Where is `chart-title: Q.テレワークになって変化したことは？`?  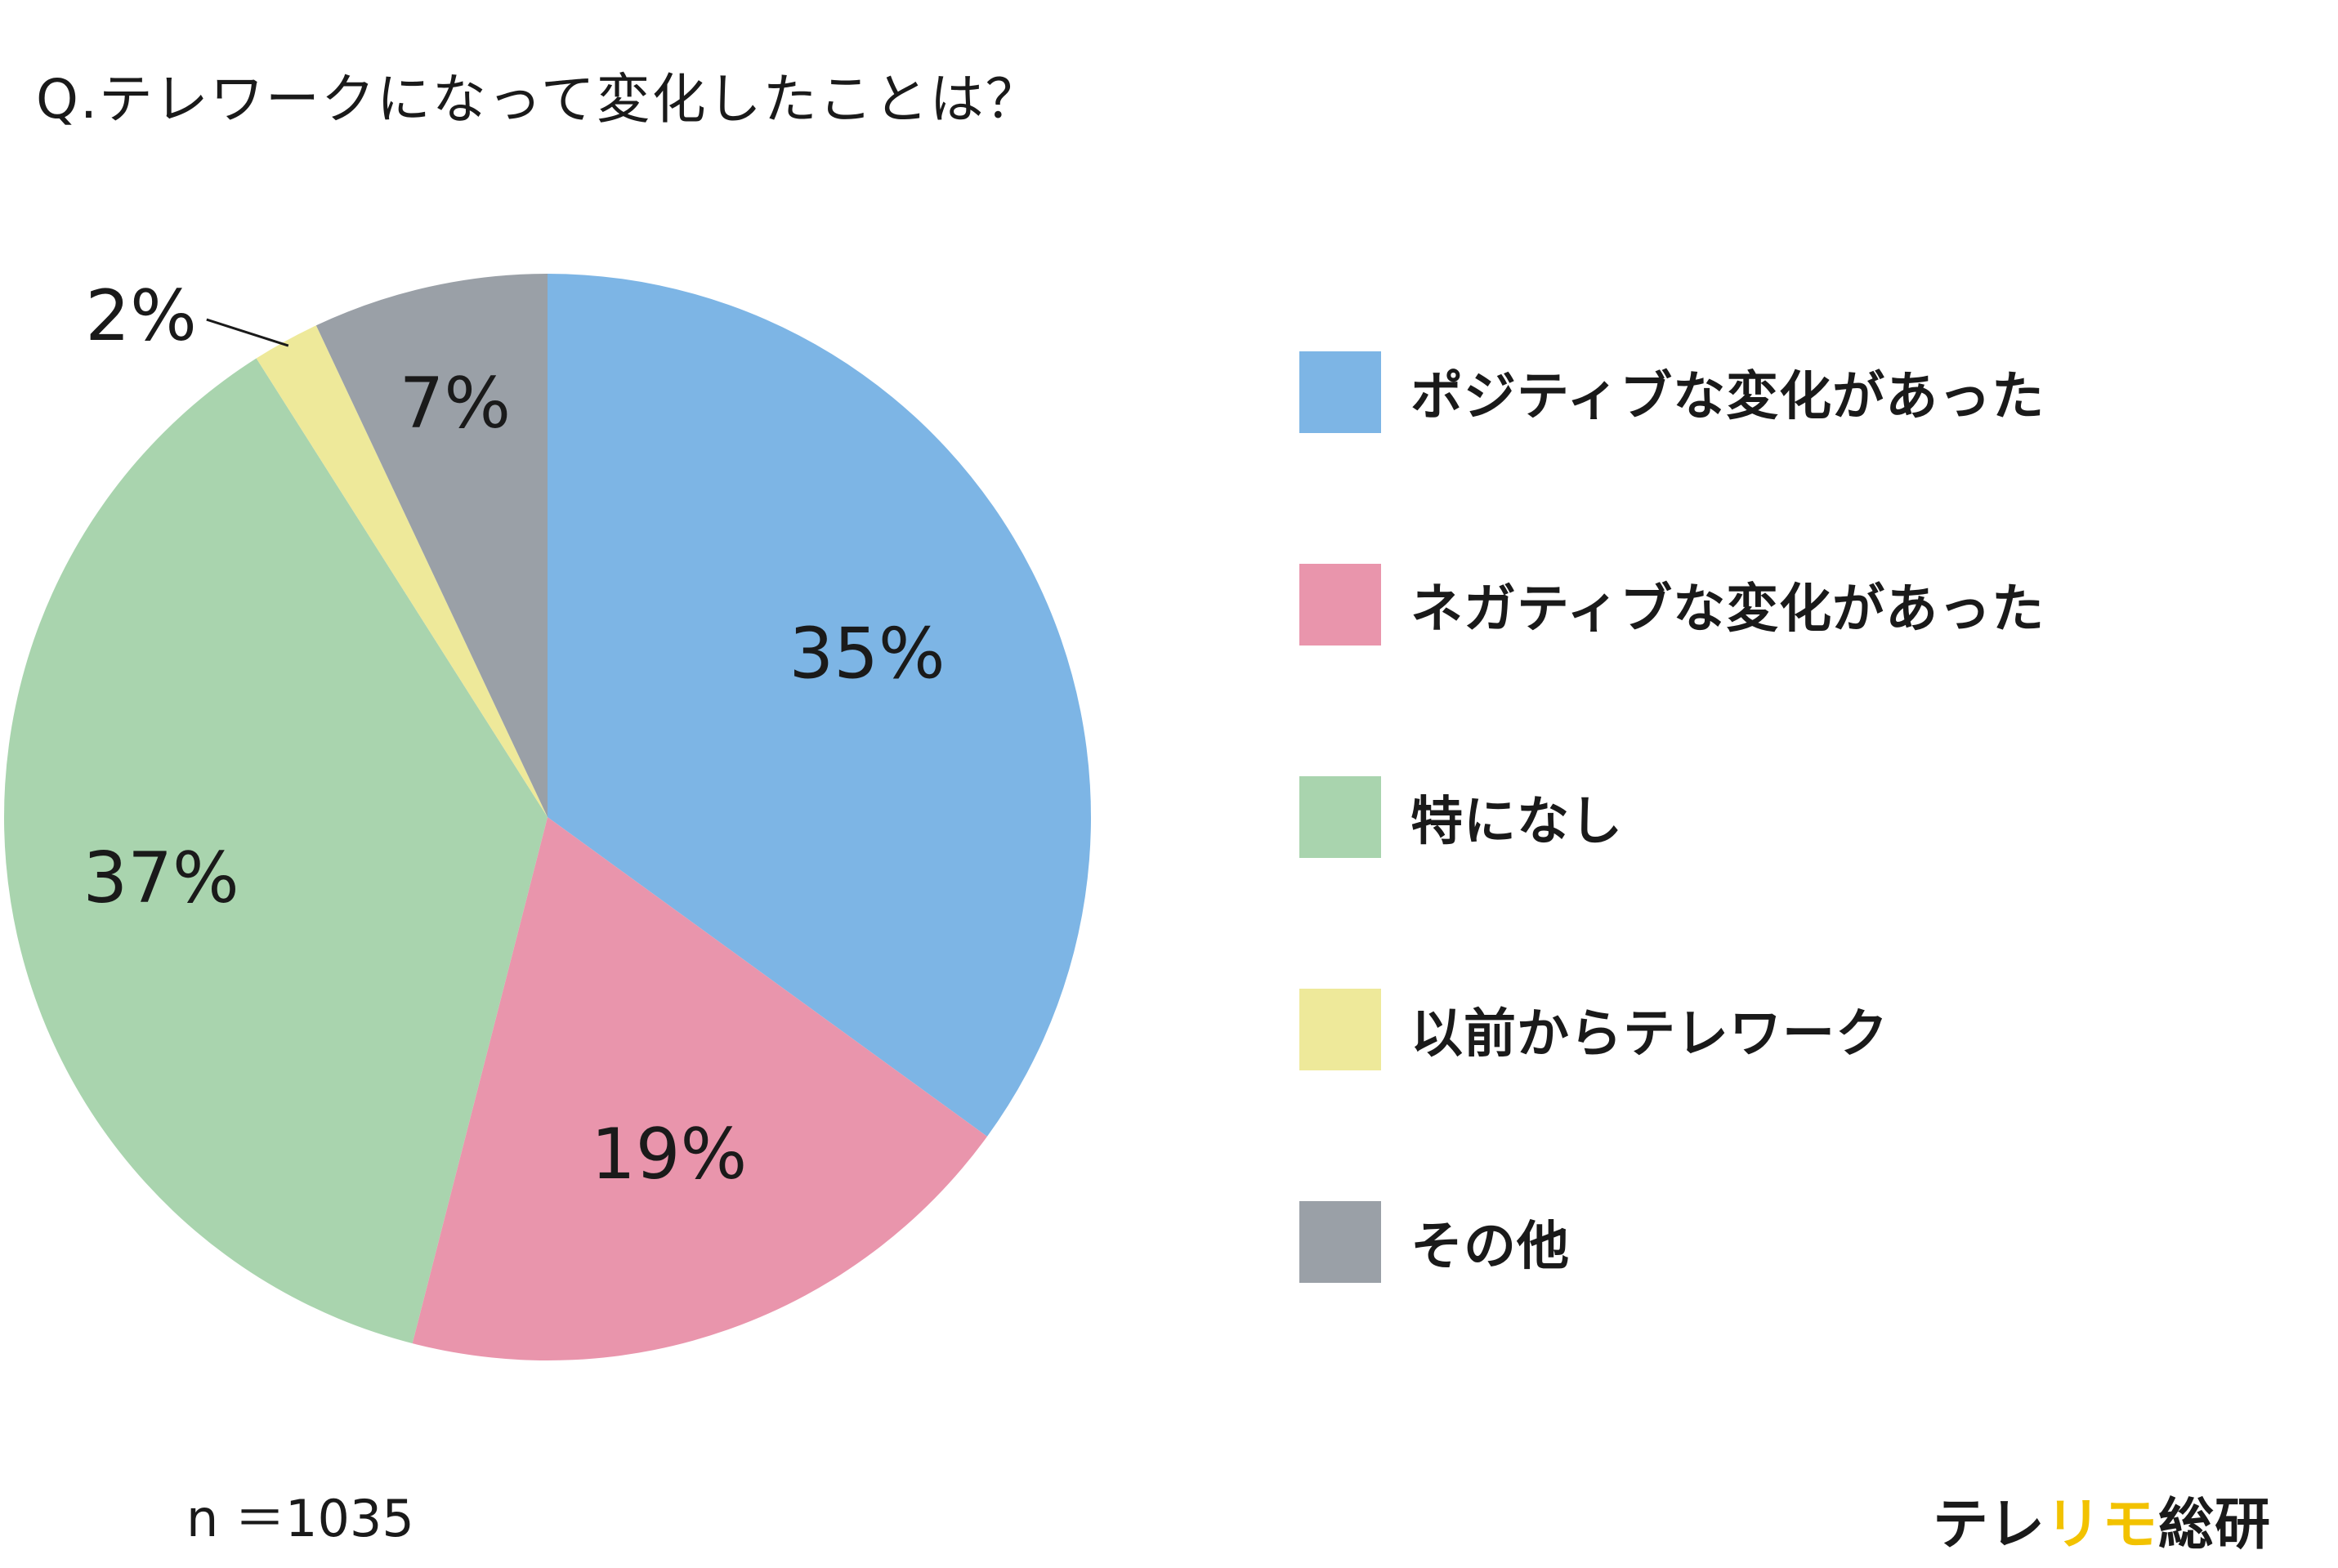 chart-title: Q.テレワークになって変化したことは？ is located at coordinates (538, 99).